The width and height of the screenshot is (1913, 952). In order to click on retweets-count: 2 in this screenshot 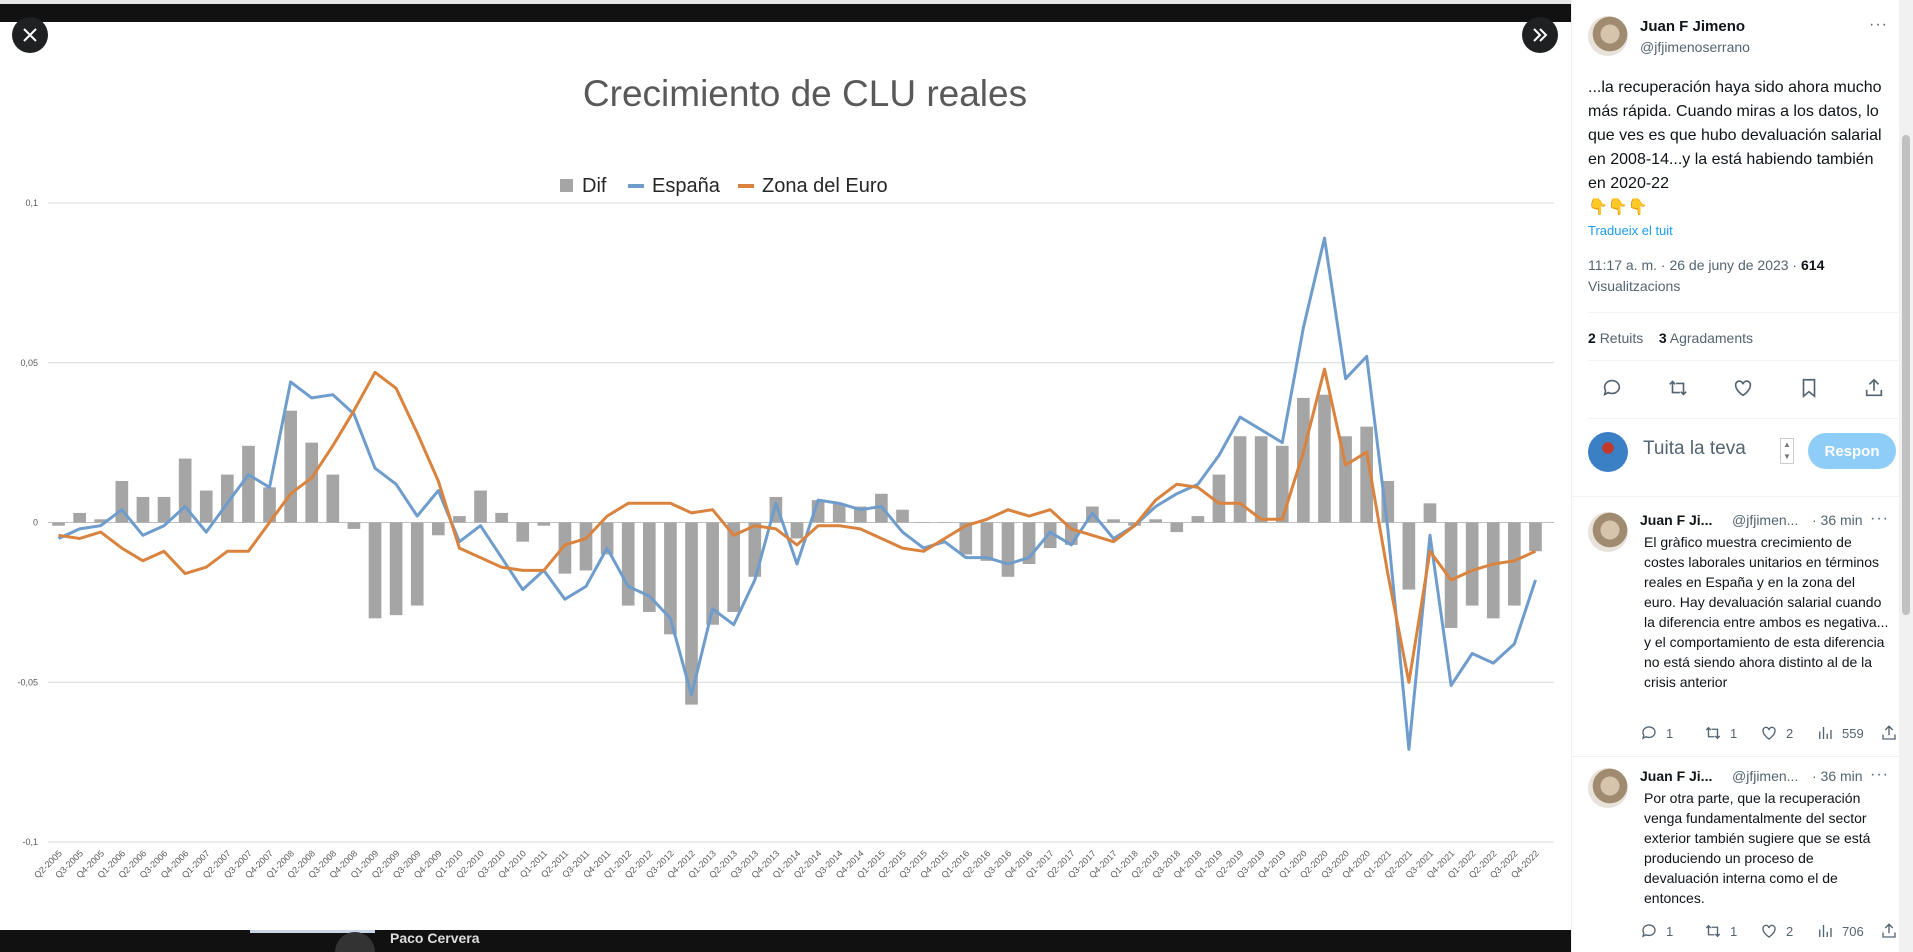, I will do `click(1592, 338)`.